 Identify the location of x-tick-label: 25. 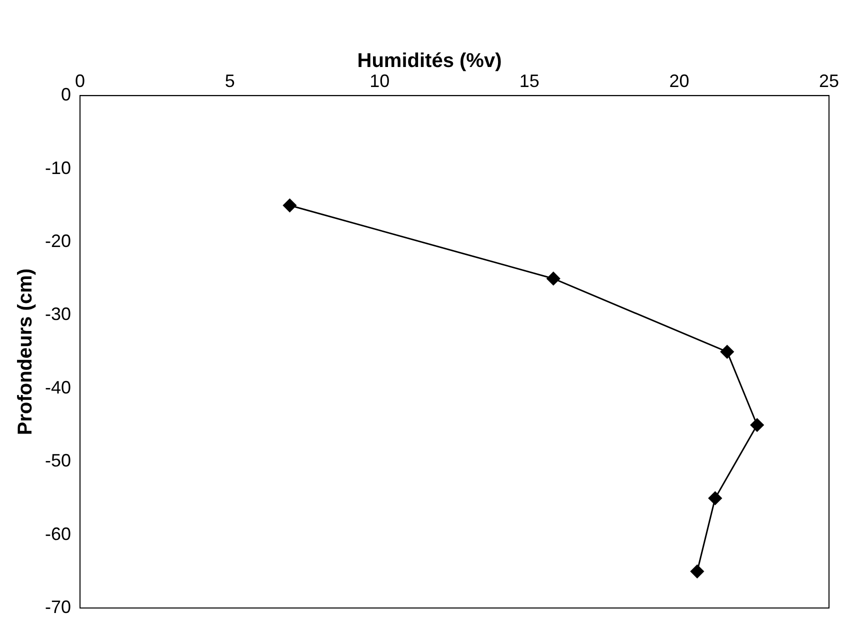
(829, 80).